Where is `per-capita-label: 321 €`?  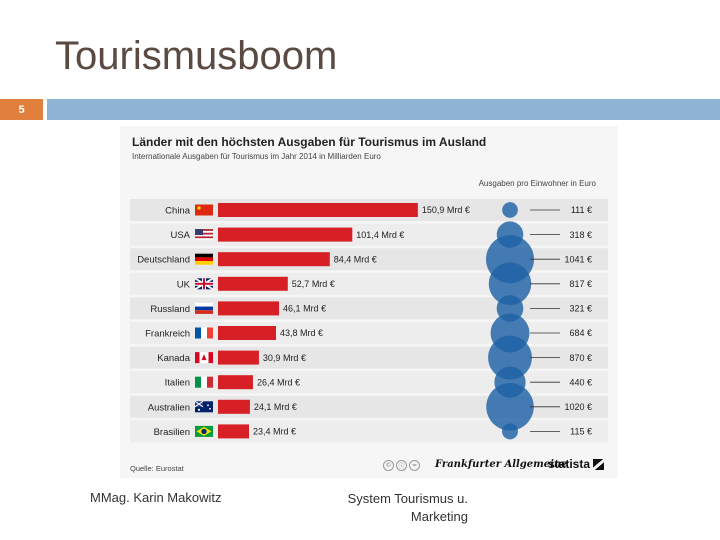
per-capita-label: 321 € is located at coordinates (580, 309).